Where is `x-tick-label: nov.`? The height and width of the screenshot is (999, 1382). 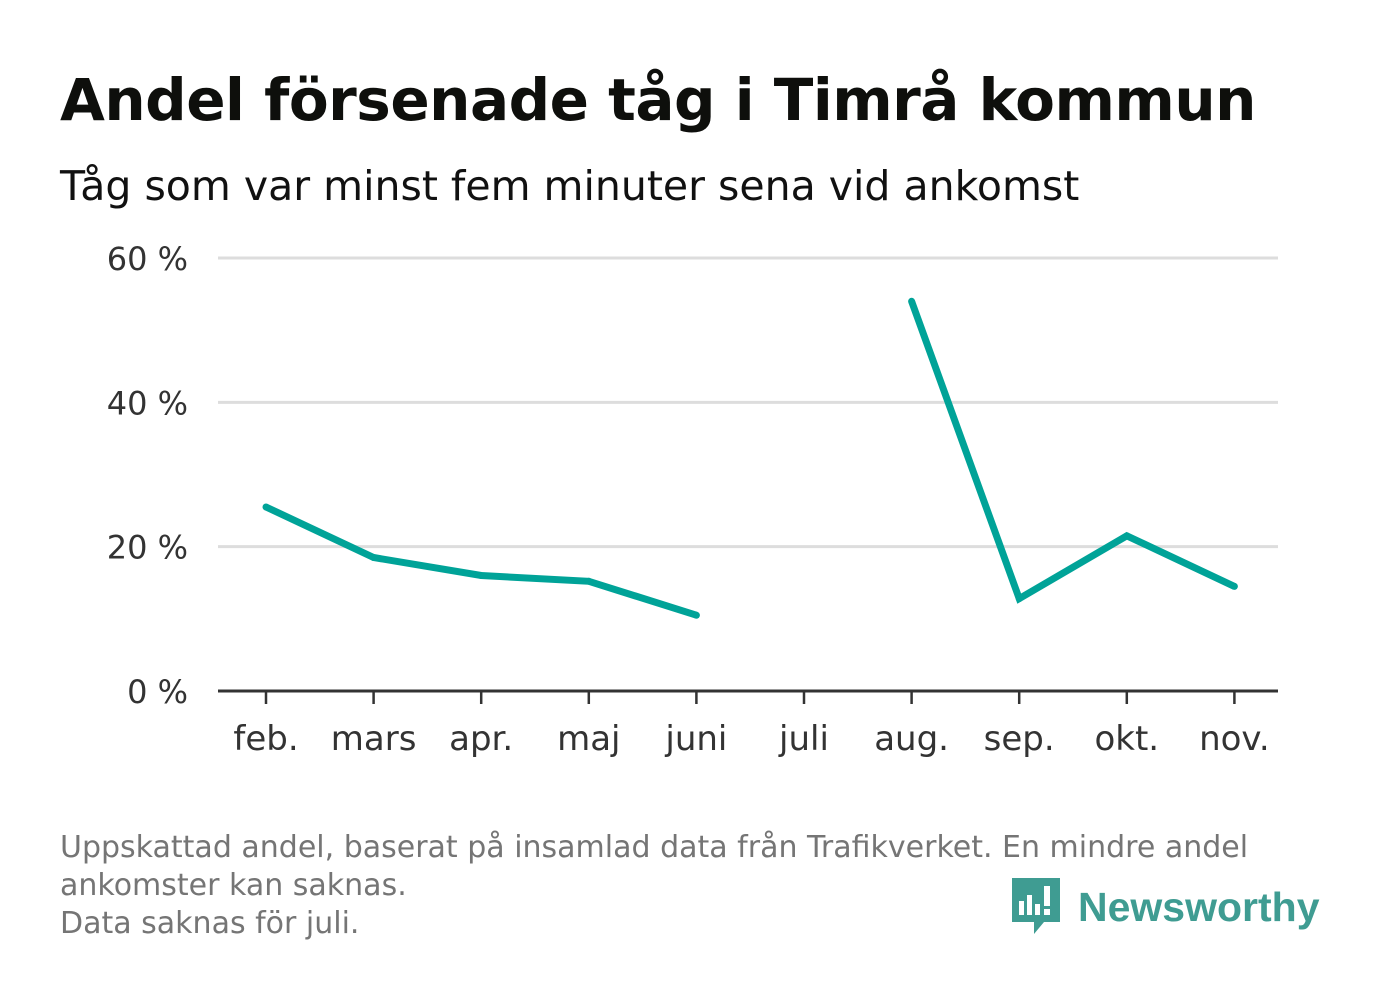
x-tick-label: nov. is located at coordinates (1234, 739).